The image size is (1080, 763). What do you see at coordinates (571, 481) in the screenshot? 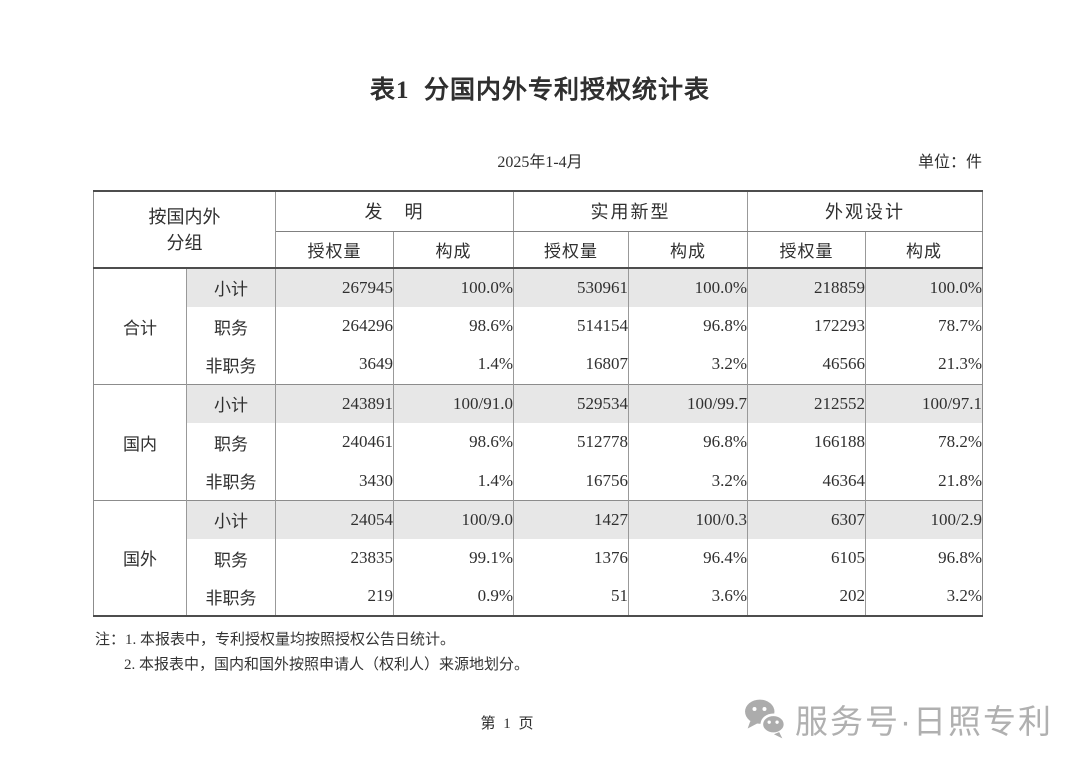
I see `cell-value: 16756` at bounding box center [571, 481].